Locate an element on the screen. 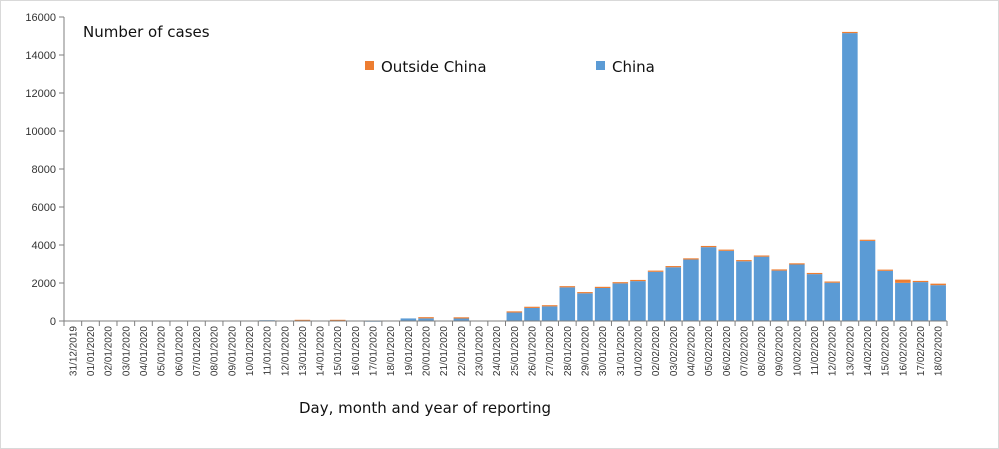  x-tick-label-40: 09/02/2020 is located at coordinates (780, 351).